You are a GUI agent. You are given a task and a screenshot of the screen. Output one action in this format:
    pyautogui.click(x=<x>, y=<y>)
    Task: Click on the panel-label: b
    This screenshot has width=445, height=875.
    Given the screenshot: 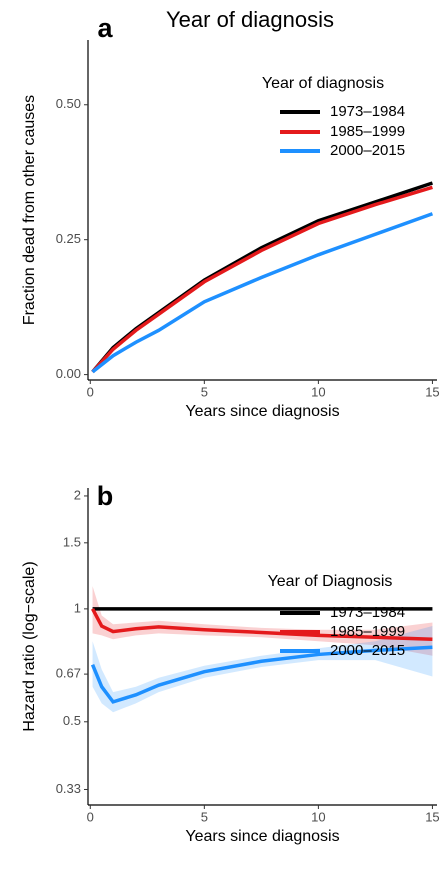 What is the action you would take?
    pyautogui.click(x=105, y=496)
    